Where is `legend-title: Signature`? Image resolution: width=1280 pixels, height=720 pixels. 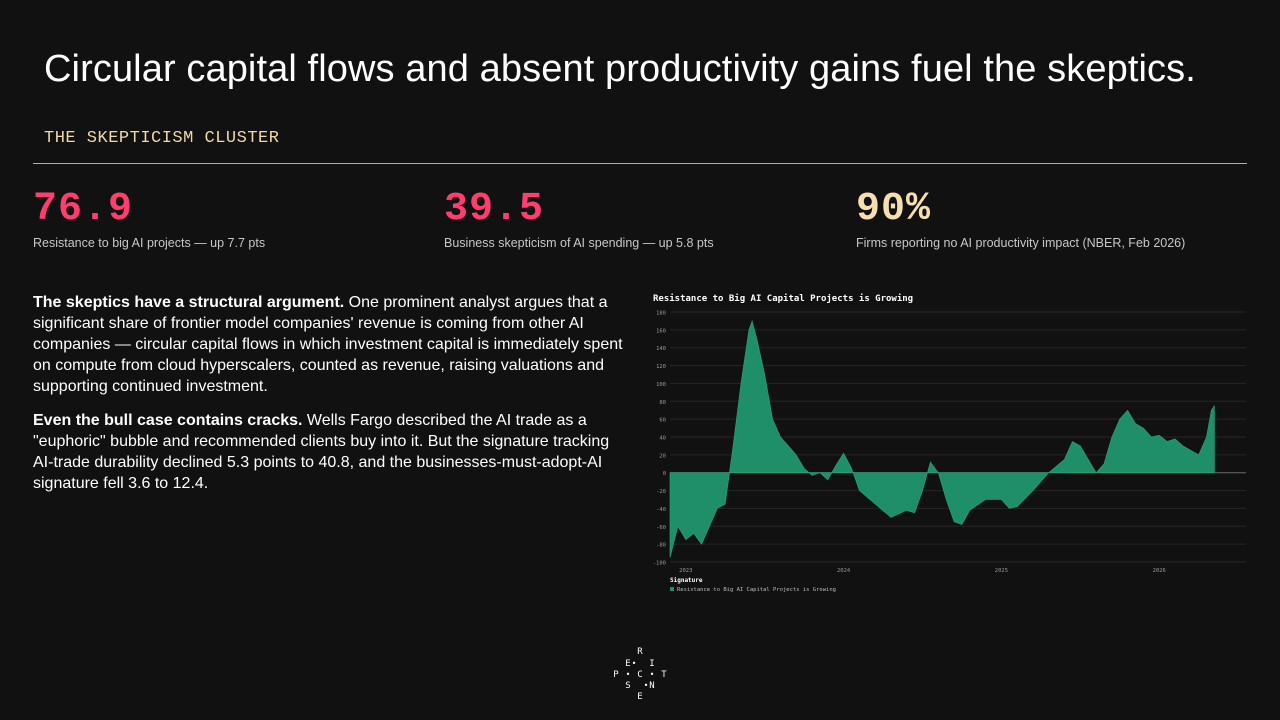 legend-title: Signature is located at coordinates (686, 580).